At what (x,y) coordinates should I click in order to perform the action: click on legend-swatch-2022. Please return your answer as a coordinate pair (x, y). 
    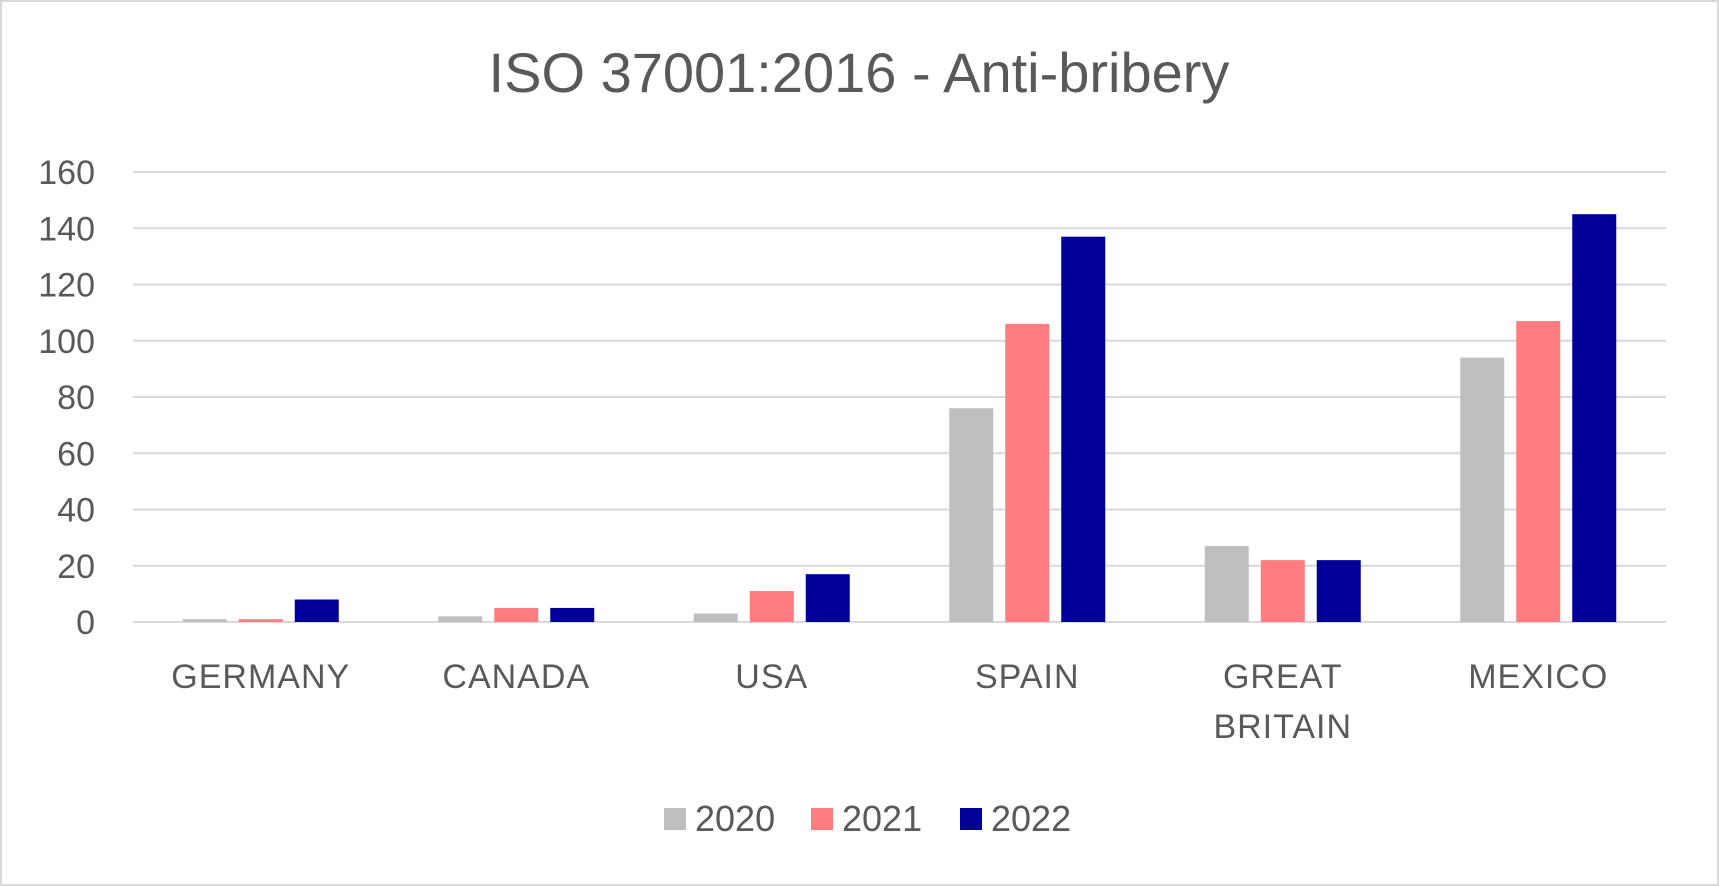
    Looking at the image, I should click on (971, 819).